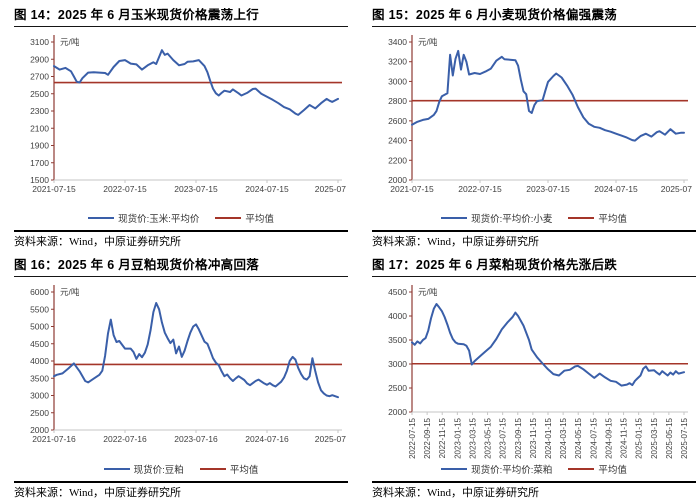 This screenshot has height=501, width=700. I want to click on svg-text: 2300, so click(39, 111).